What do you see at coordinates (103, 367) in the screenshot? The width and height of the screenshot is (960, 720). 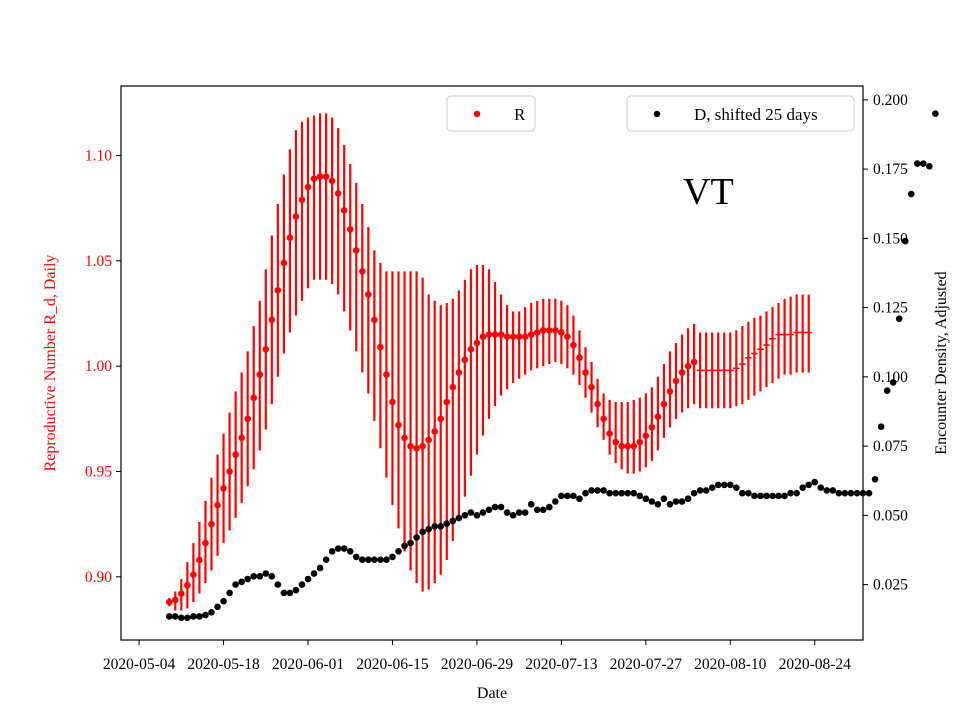 I see `y-axis-left: 0.90 0.95 1.00 1.05 1.10` at bounding box center [103, 367].